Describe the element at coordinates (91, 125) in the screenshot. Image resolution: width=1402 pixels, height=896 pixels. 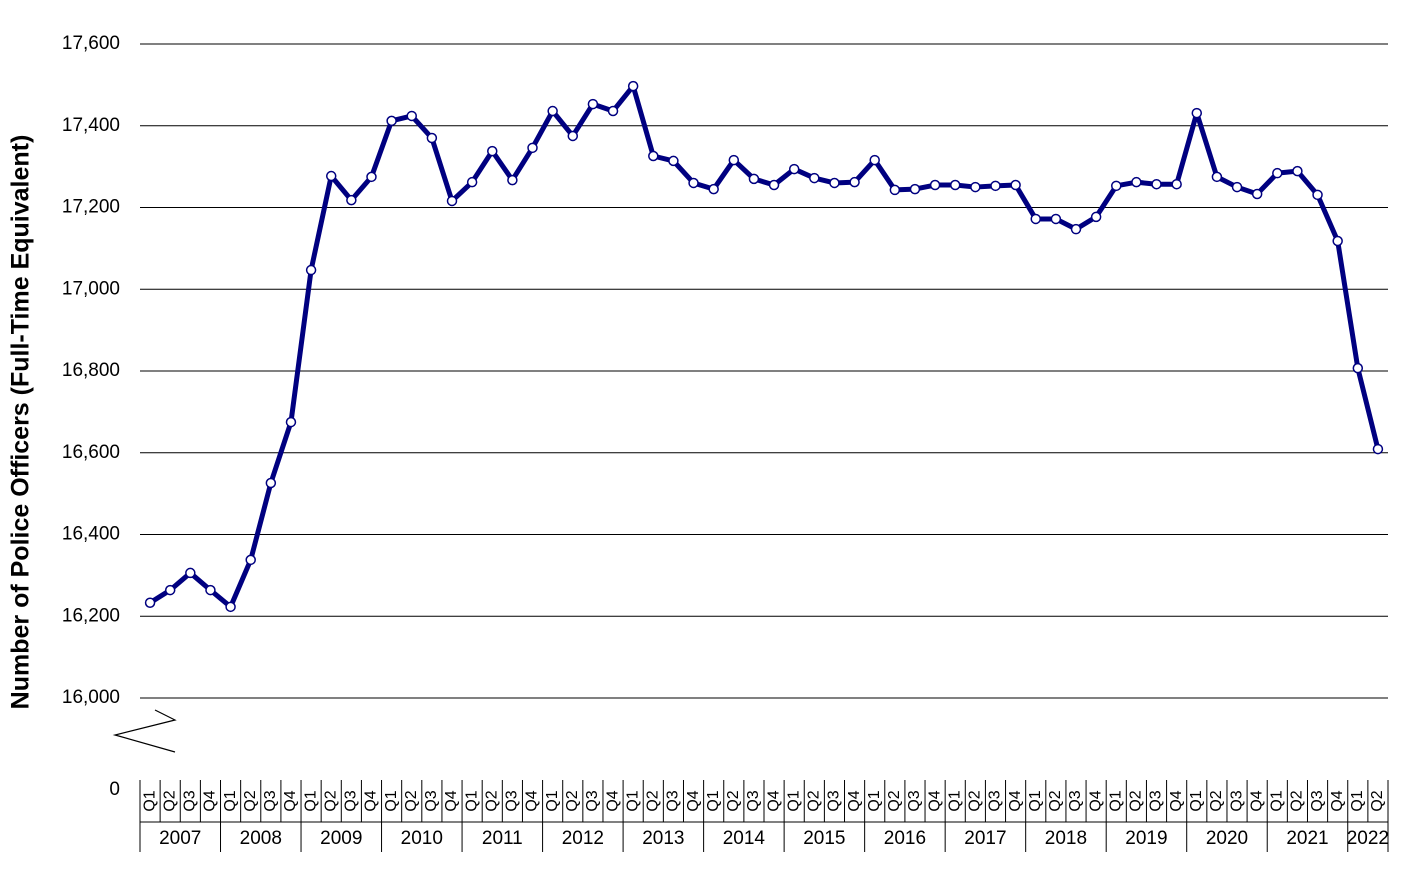
I see `y-tick-label: 17,400` at that location.